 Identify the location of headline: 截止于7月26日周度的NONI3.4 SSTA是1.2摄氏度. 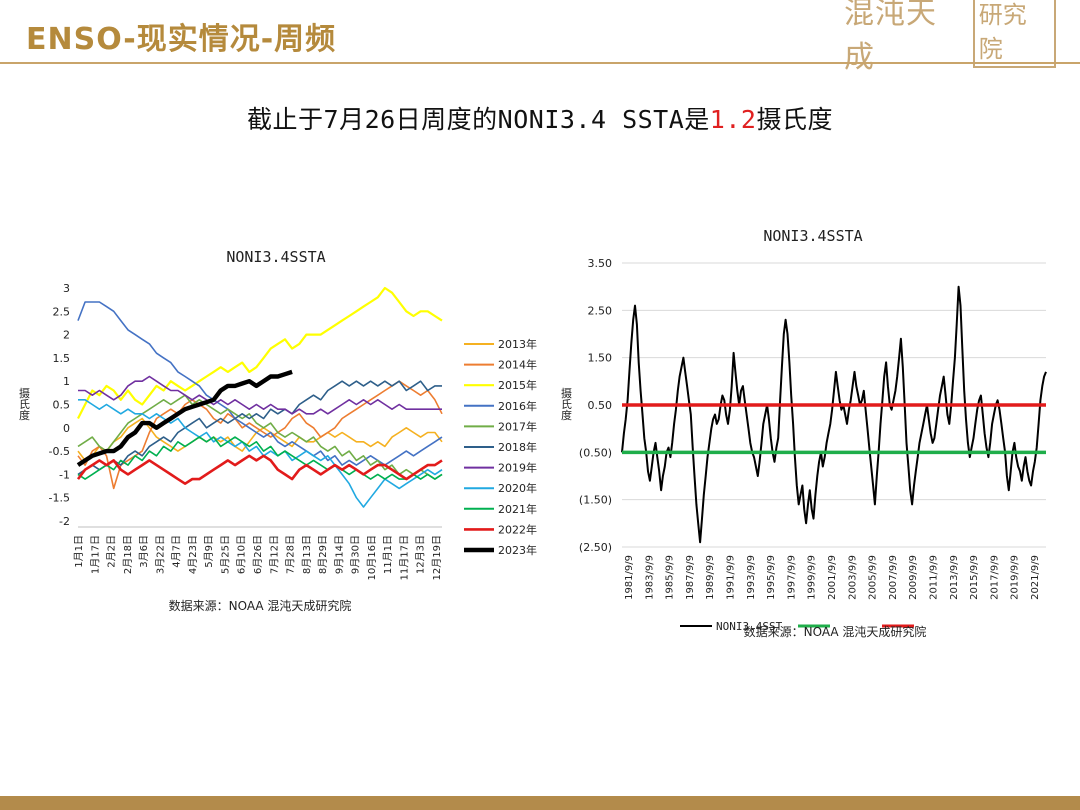
(540, 118).